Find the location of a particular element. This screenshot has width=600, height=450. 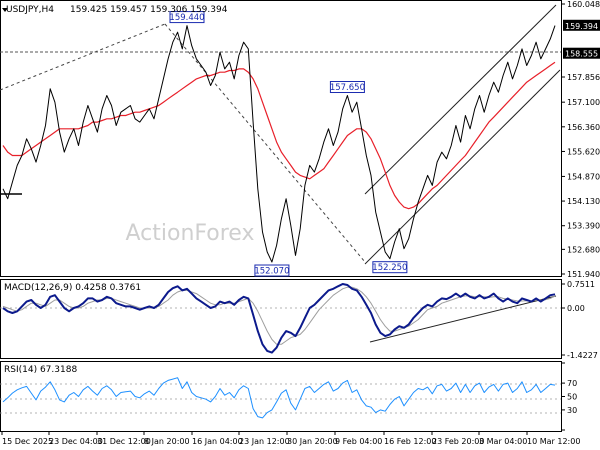

y-tick-label: 158.555 is located at coordinates (581, 54).